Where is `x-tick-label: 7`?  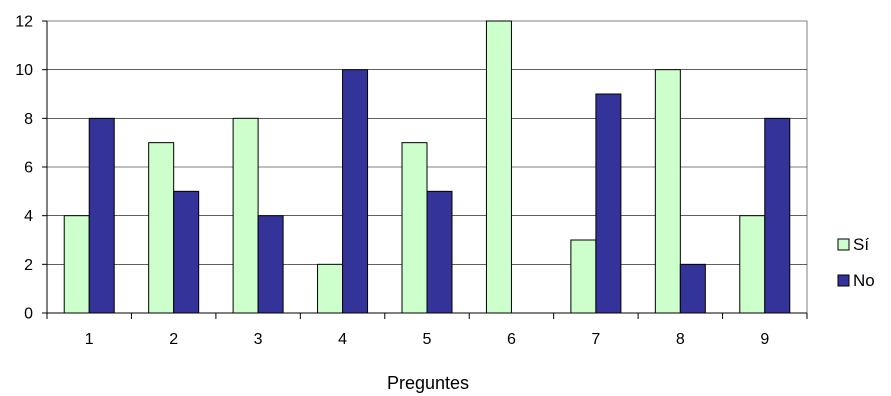
x-tick-label: 7 is located at coordinates (595, 339).